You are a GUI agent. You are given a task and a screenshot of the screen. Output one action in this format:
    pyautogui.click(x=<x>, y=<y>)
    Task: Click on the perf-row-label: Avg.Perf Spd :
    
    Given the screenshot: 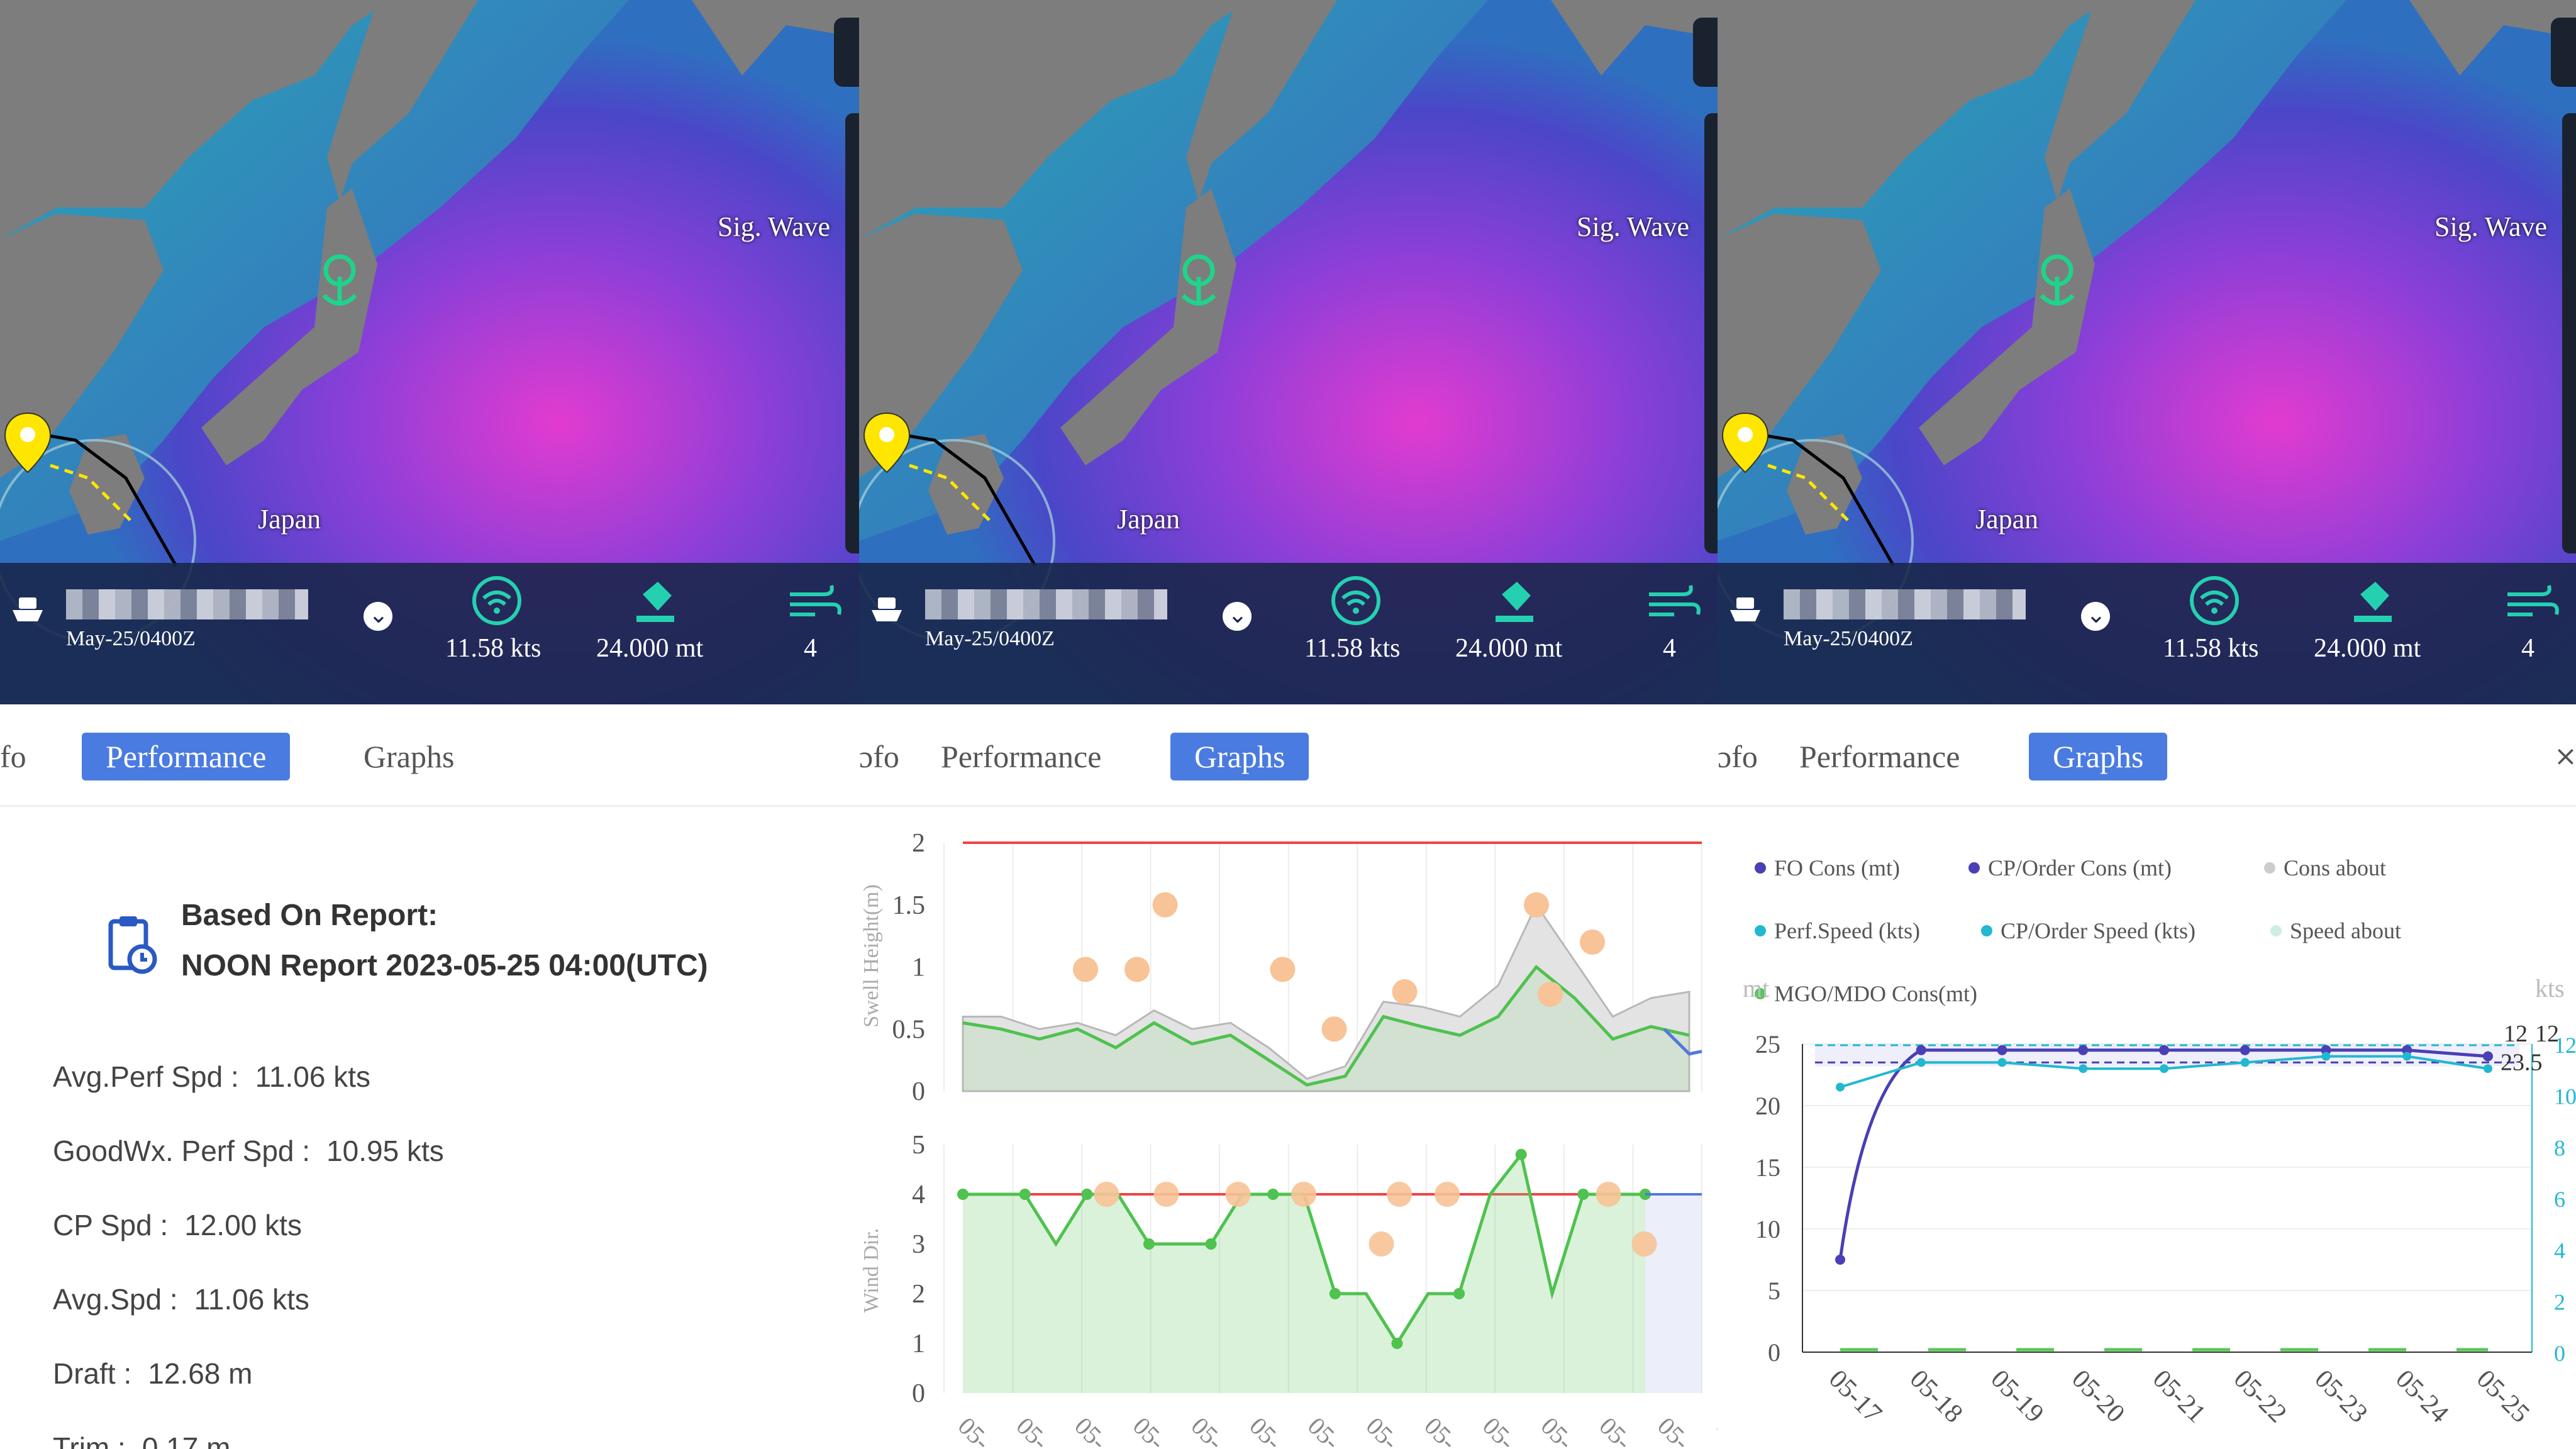 What is the action you would take?
    pyautogui.click(x=146, y=1076)
    